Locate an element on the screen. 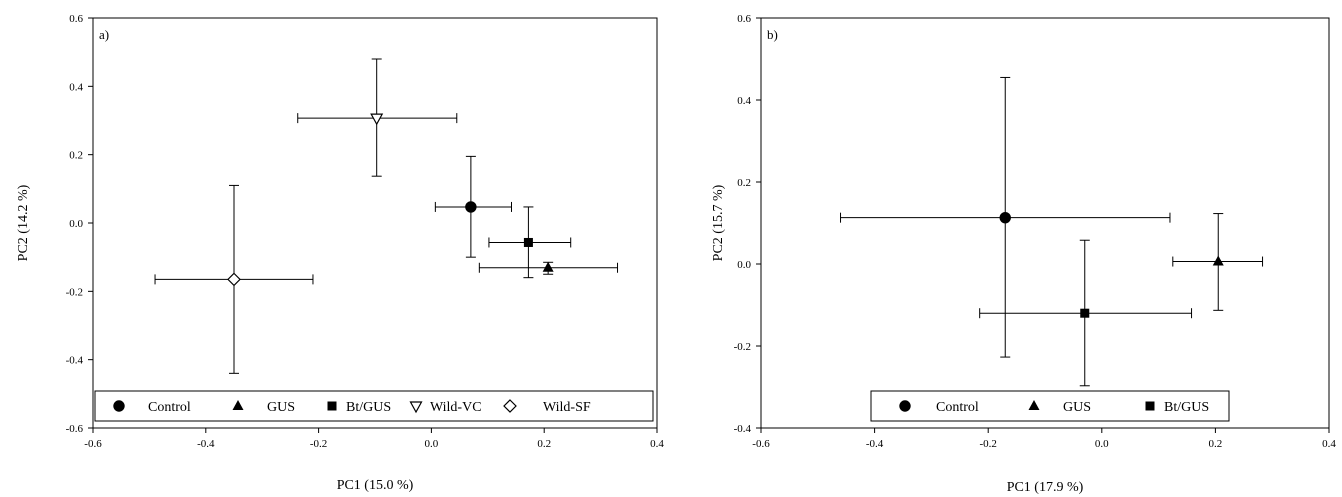 This screenshot has width=1342, height=497. panel-label: a) is located at coordinates (104, 34).